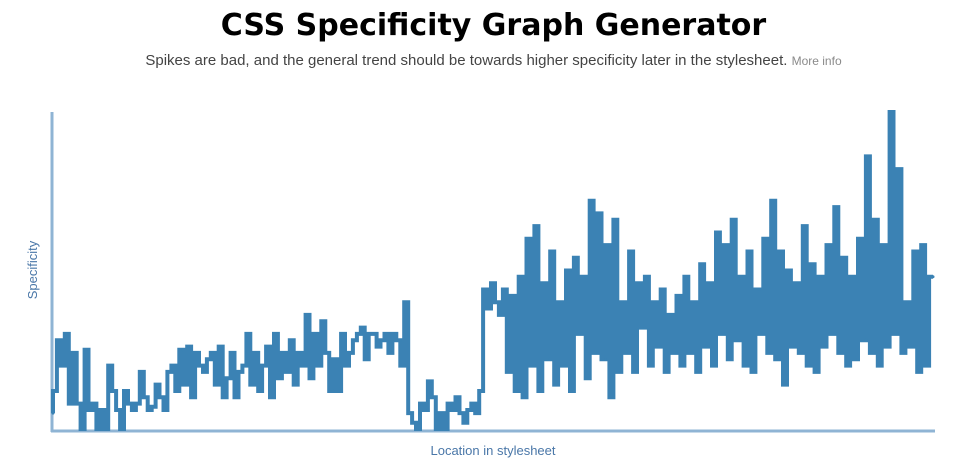 The image size is (962, 475). What do you see at coordinates (492, 450) in the screenshot?
I see `x-axis-label: Location in stylesheet` at bounding box center [492, 450].